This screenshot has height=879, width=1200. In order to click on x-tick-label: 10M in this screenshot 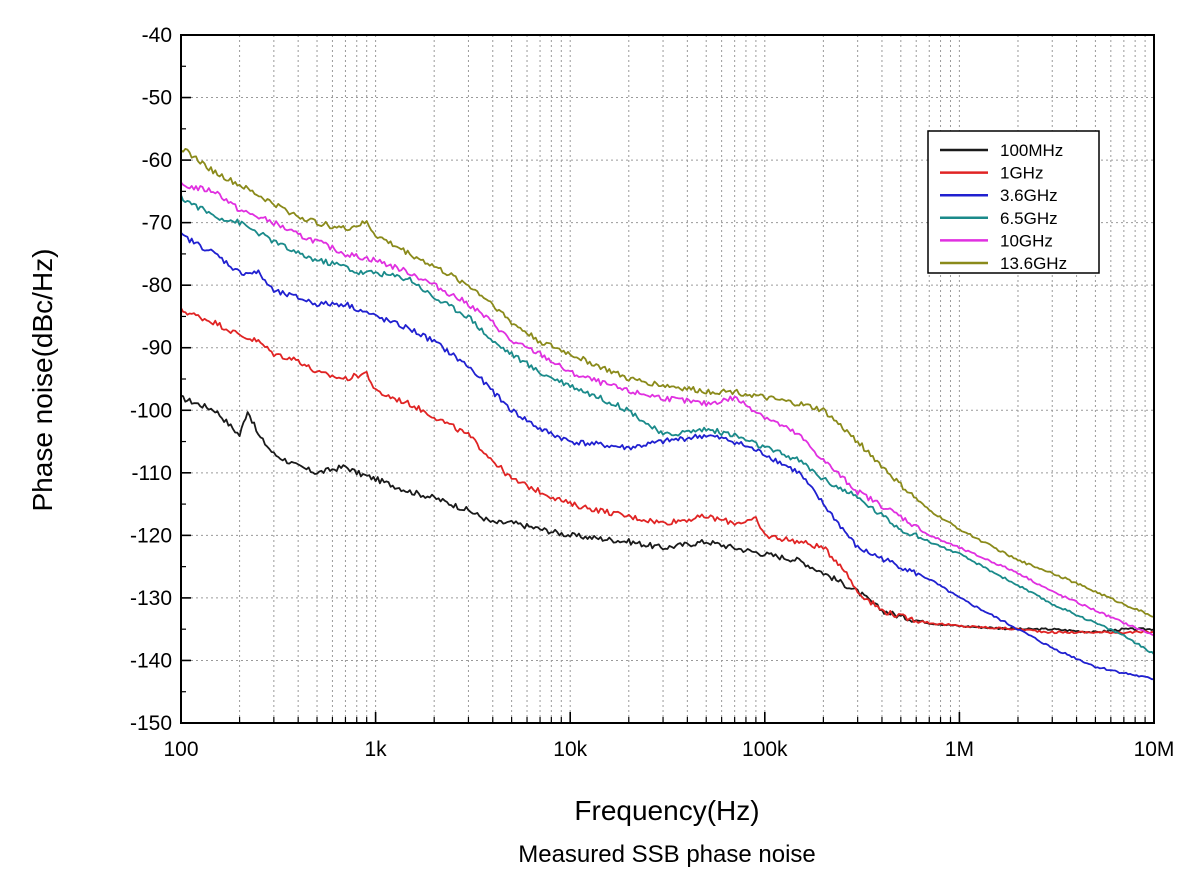, I will do `click(1154, 749)`.